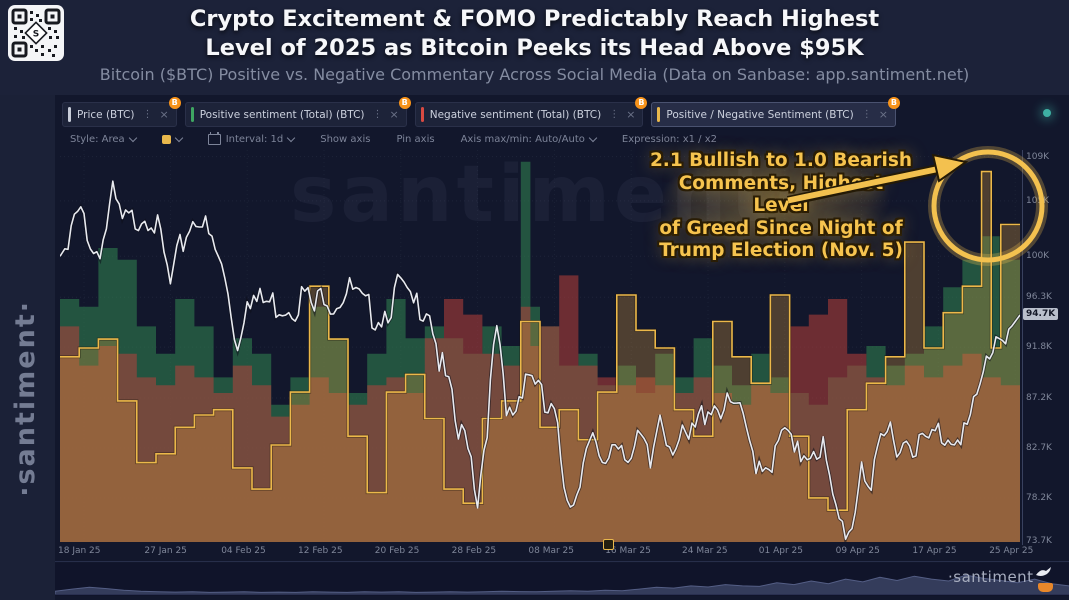 This screenshot has width=1069, height=600. What do you see at coordinates (106, 114) in the screenshot?
I see `metric-tab-label: Price (BTC)` at bounding box center [106, 114].